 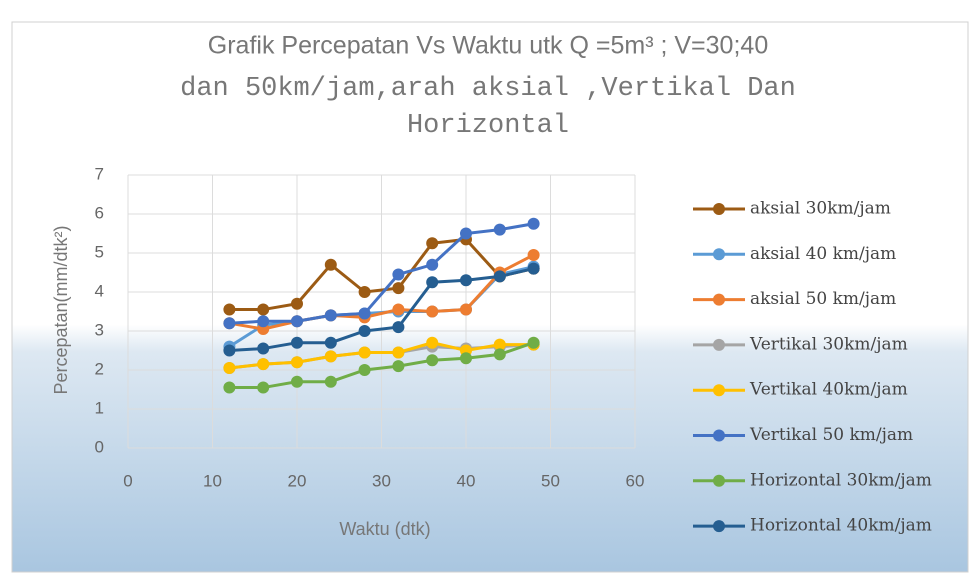 What do you see at coordinates (550, 480) in the screenshot?
I see `x-tick-label: 50` at bounding box center [550, 480].